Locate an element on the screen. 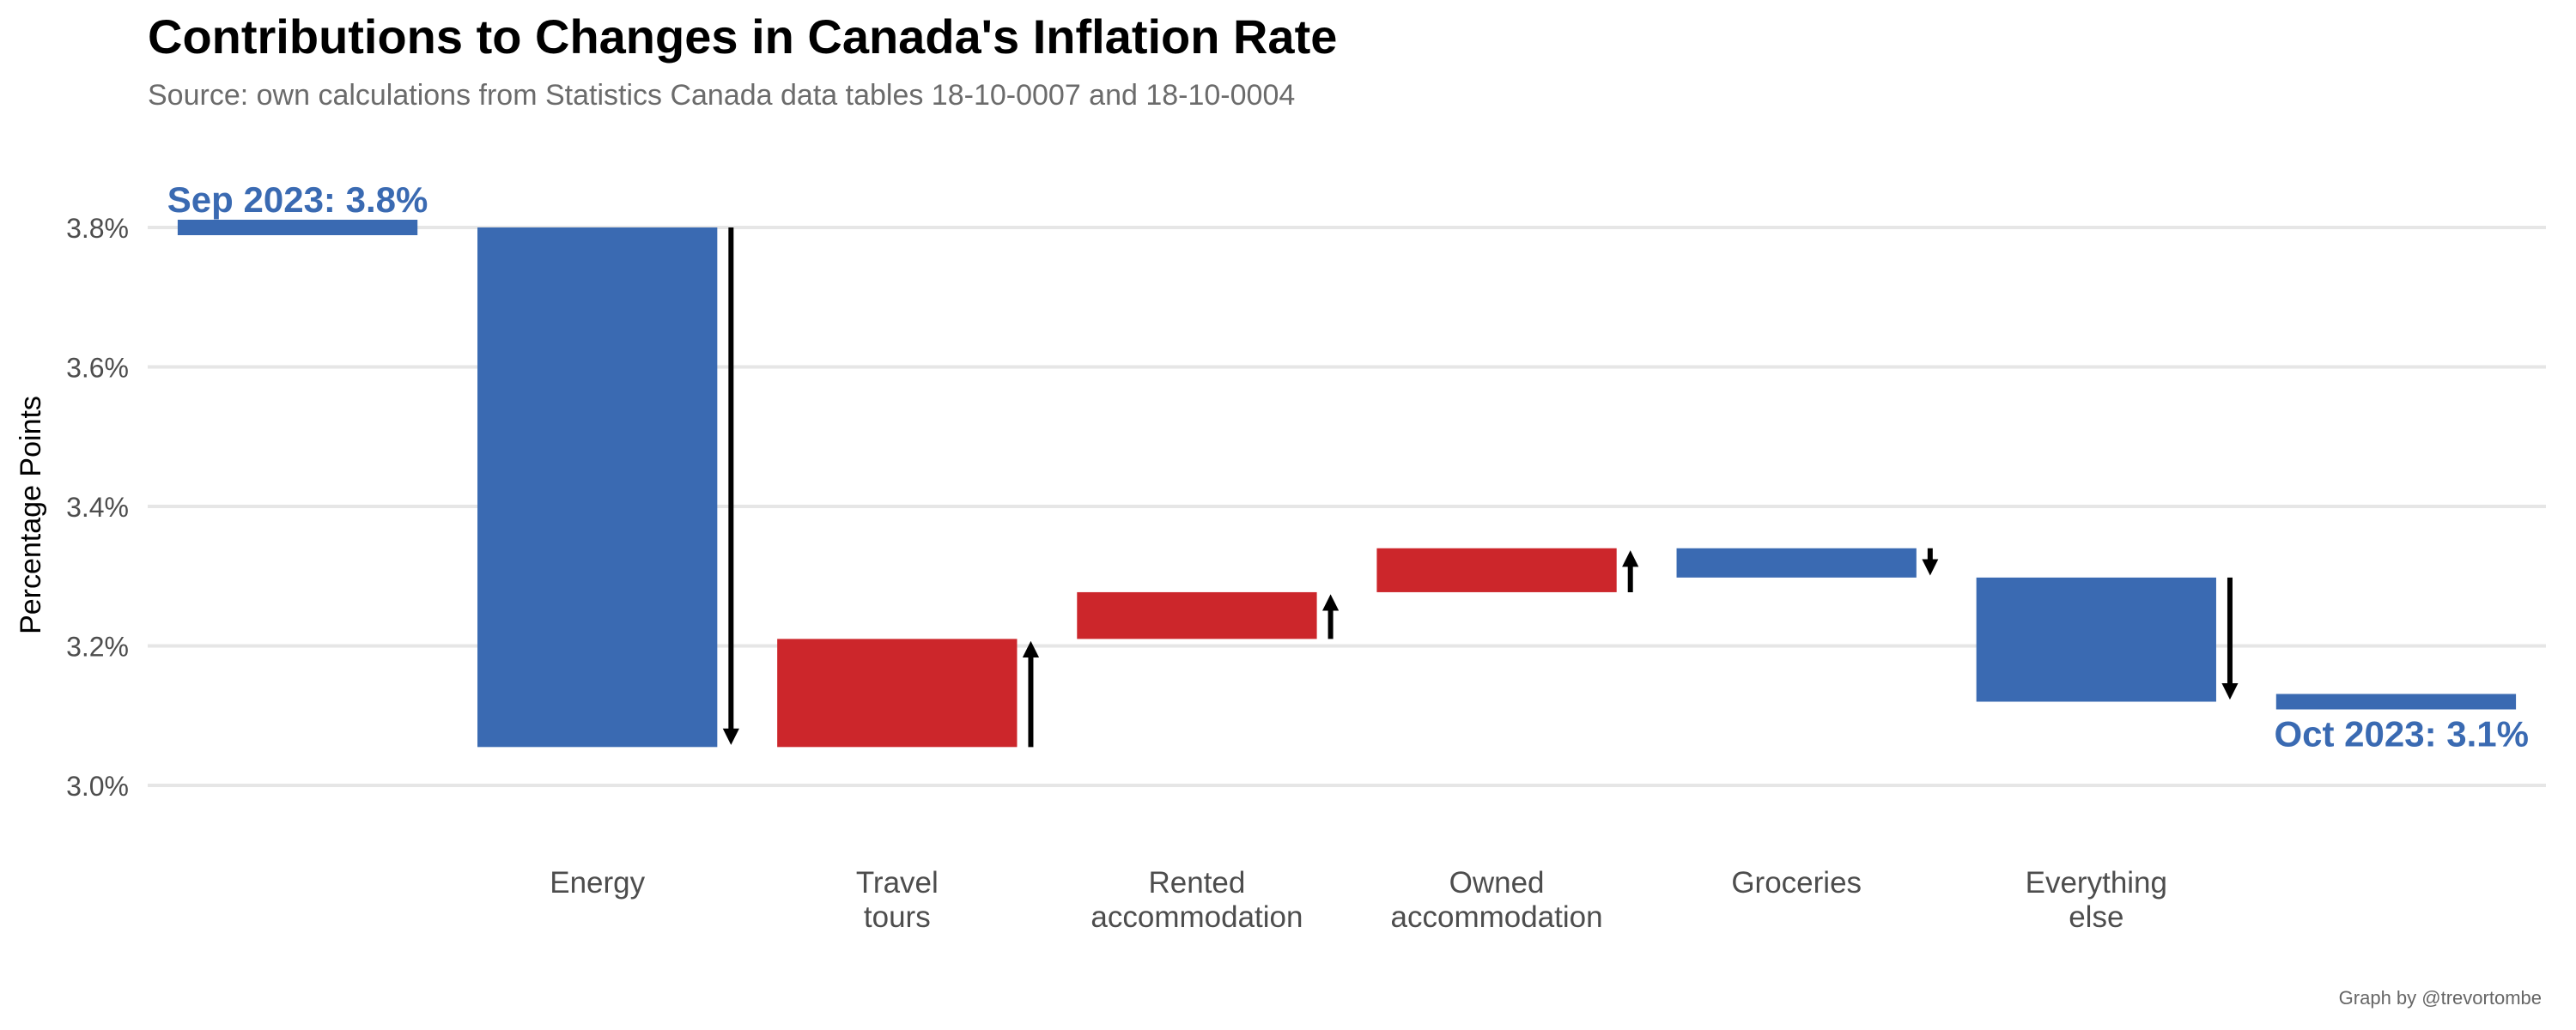 This screenshot has height=1030, width=2576. x-tick-label: Travel tours is located at coordinates (897, 900).